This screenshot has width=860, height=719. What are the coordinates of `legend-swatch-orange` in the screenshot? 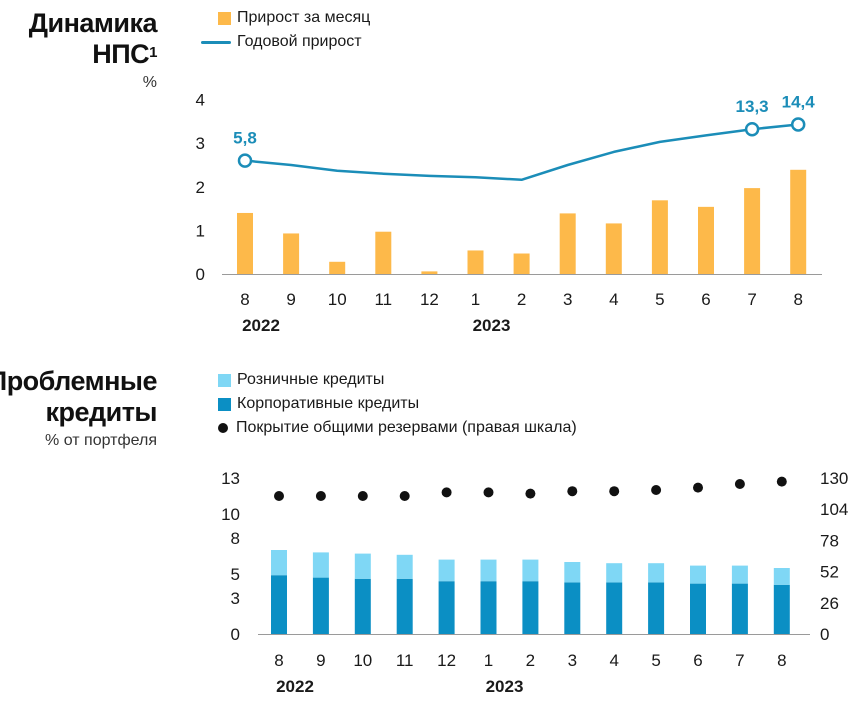 It's located at (224, 18).